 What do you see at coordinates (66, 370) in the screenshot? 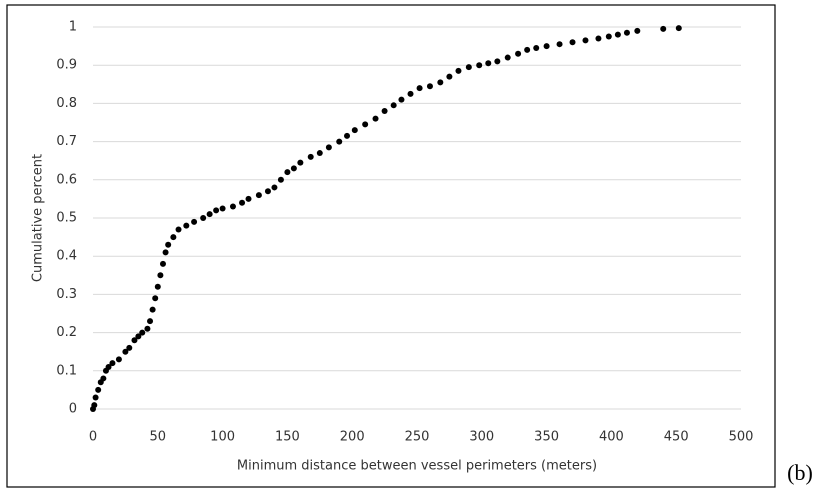
I see `y-tick-label: 0.1` at bounding box center [66, 370].